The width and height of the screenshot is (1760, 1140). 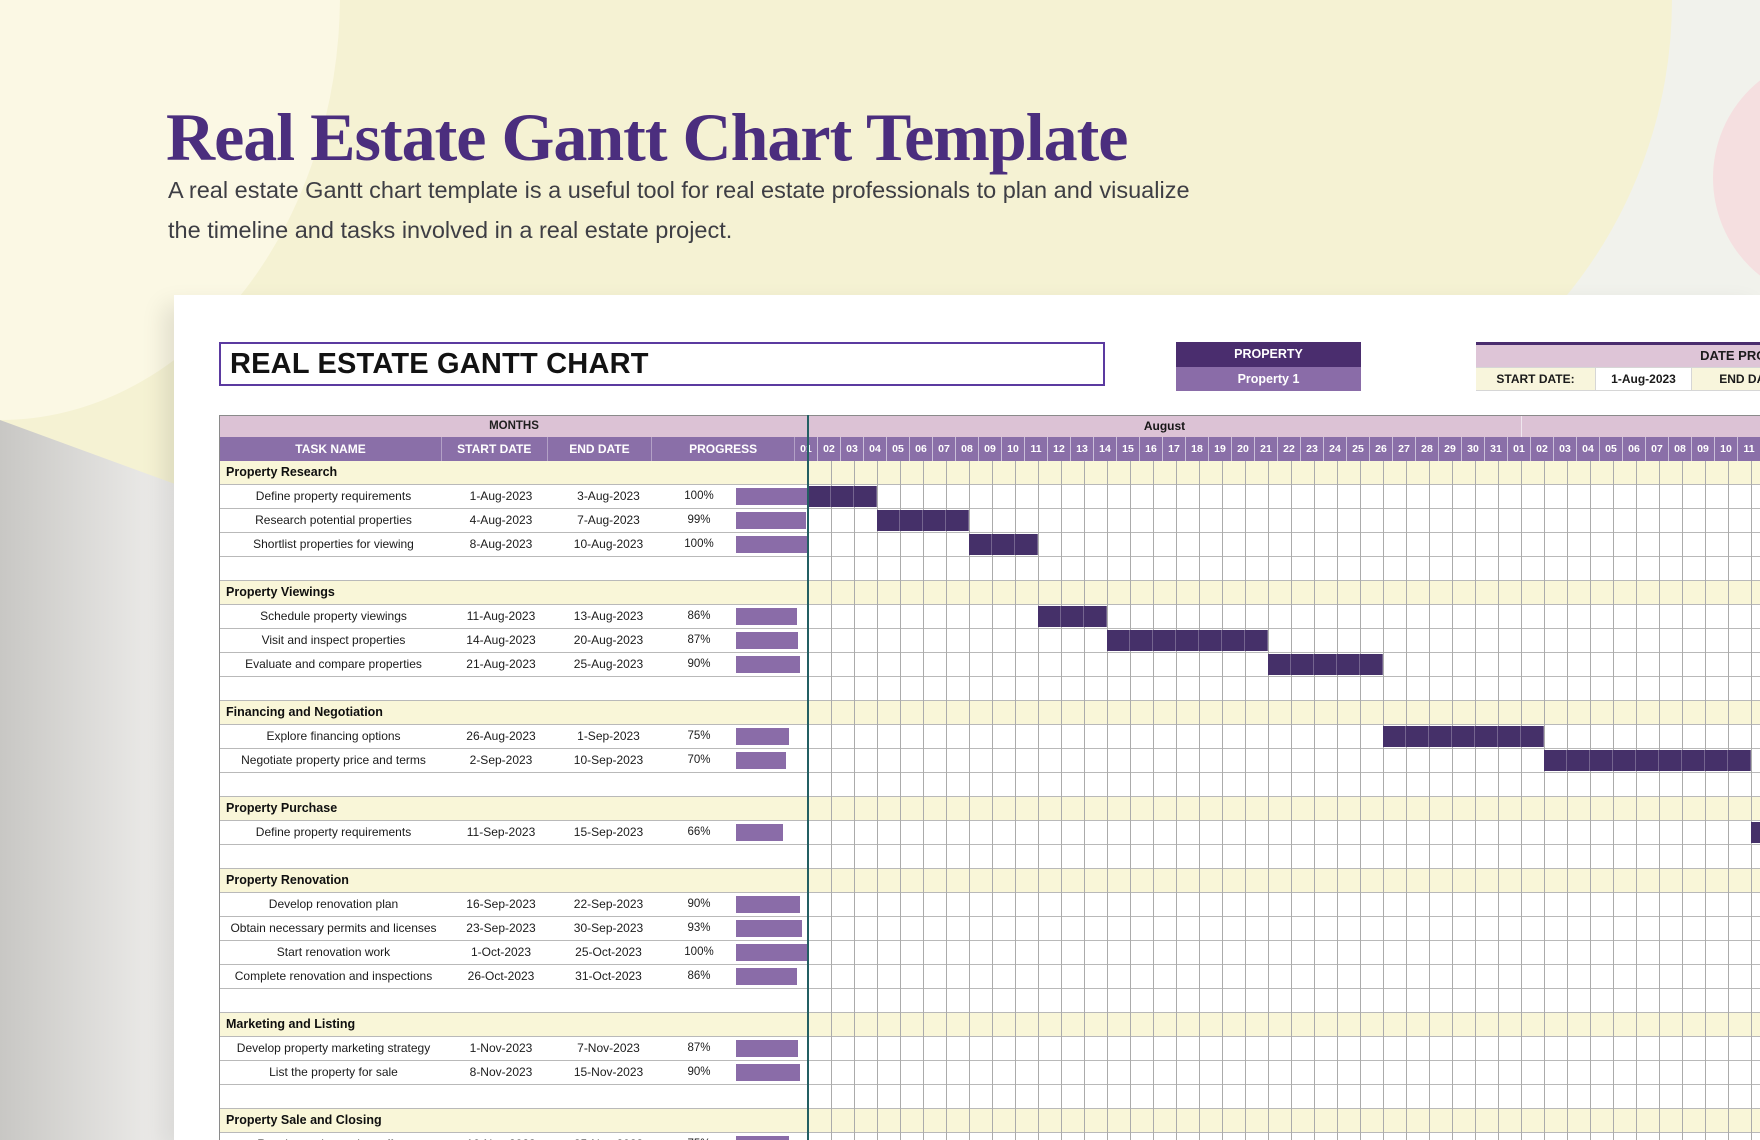 What do you see at coordinates (280, 592) in the screenshot?
I see `group-label: Property Viewings` at bounding box center [280, 592].